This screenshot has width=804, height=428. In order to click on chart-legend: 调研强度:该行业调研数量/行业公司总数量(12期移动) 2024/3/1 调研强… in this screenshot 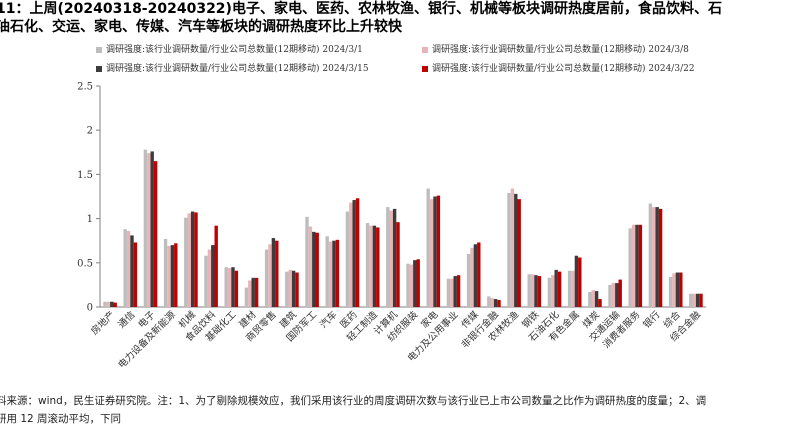, I will do `click(446, 61)`.